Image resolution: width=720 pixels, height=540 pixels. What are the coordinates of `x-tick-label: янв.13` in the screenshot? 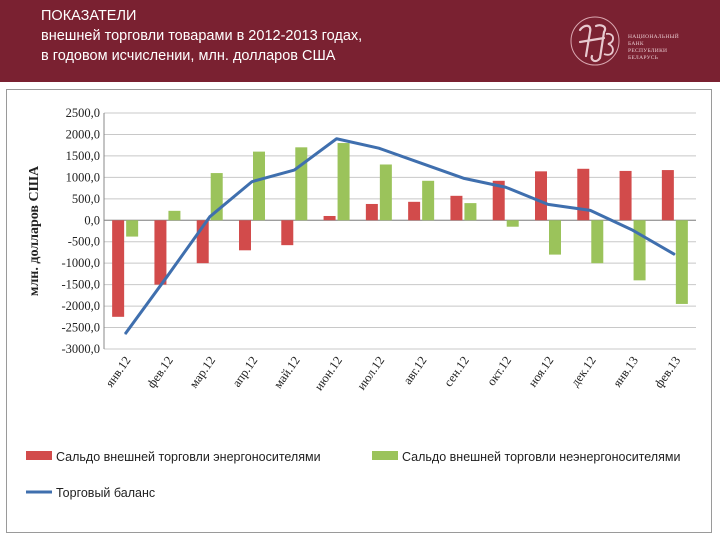 It's located at (625, 372).